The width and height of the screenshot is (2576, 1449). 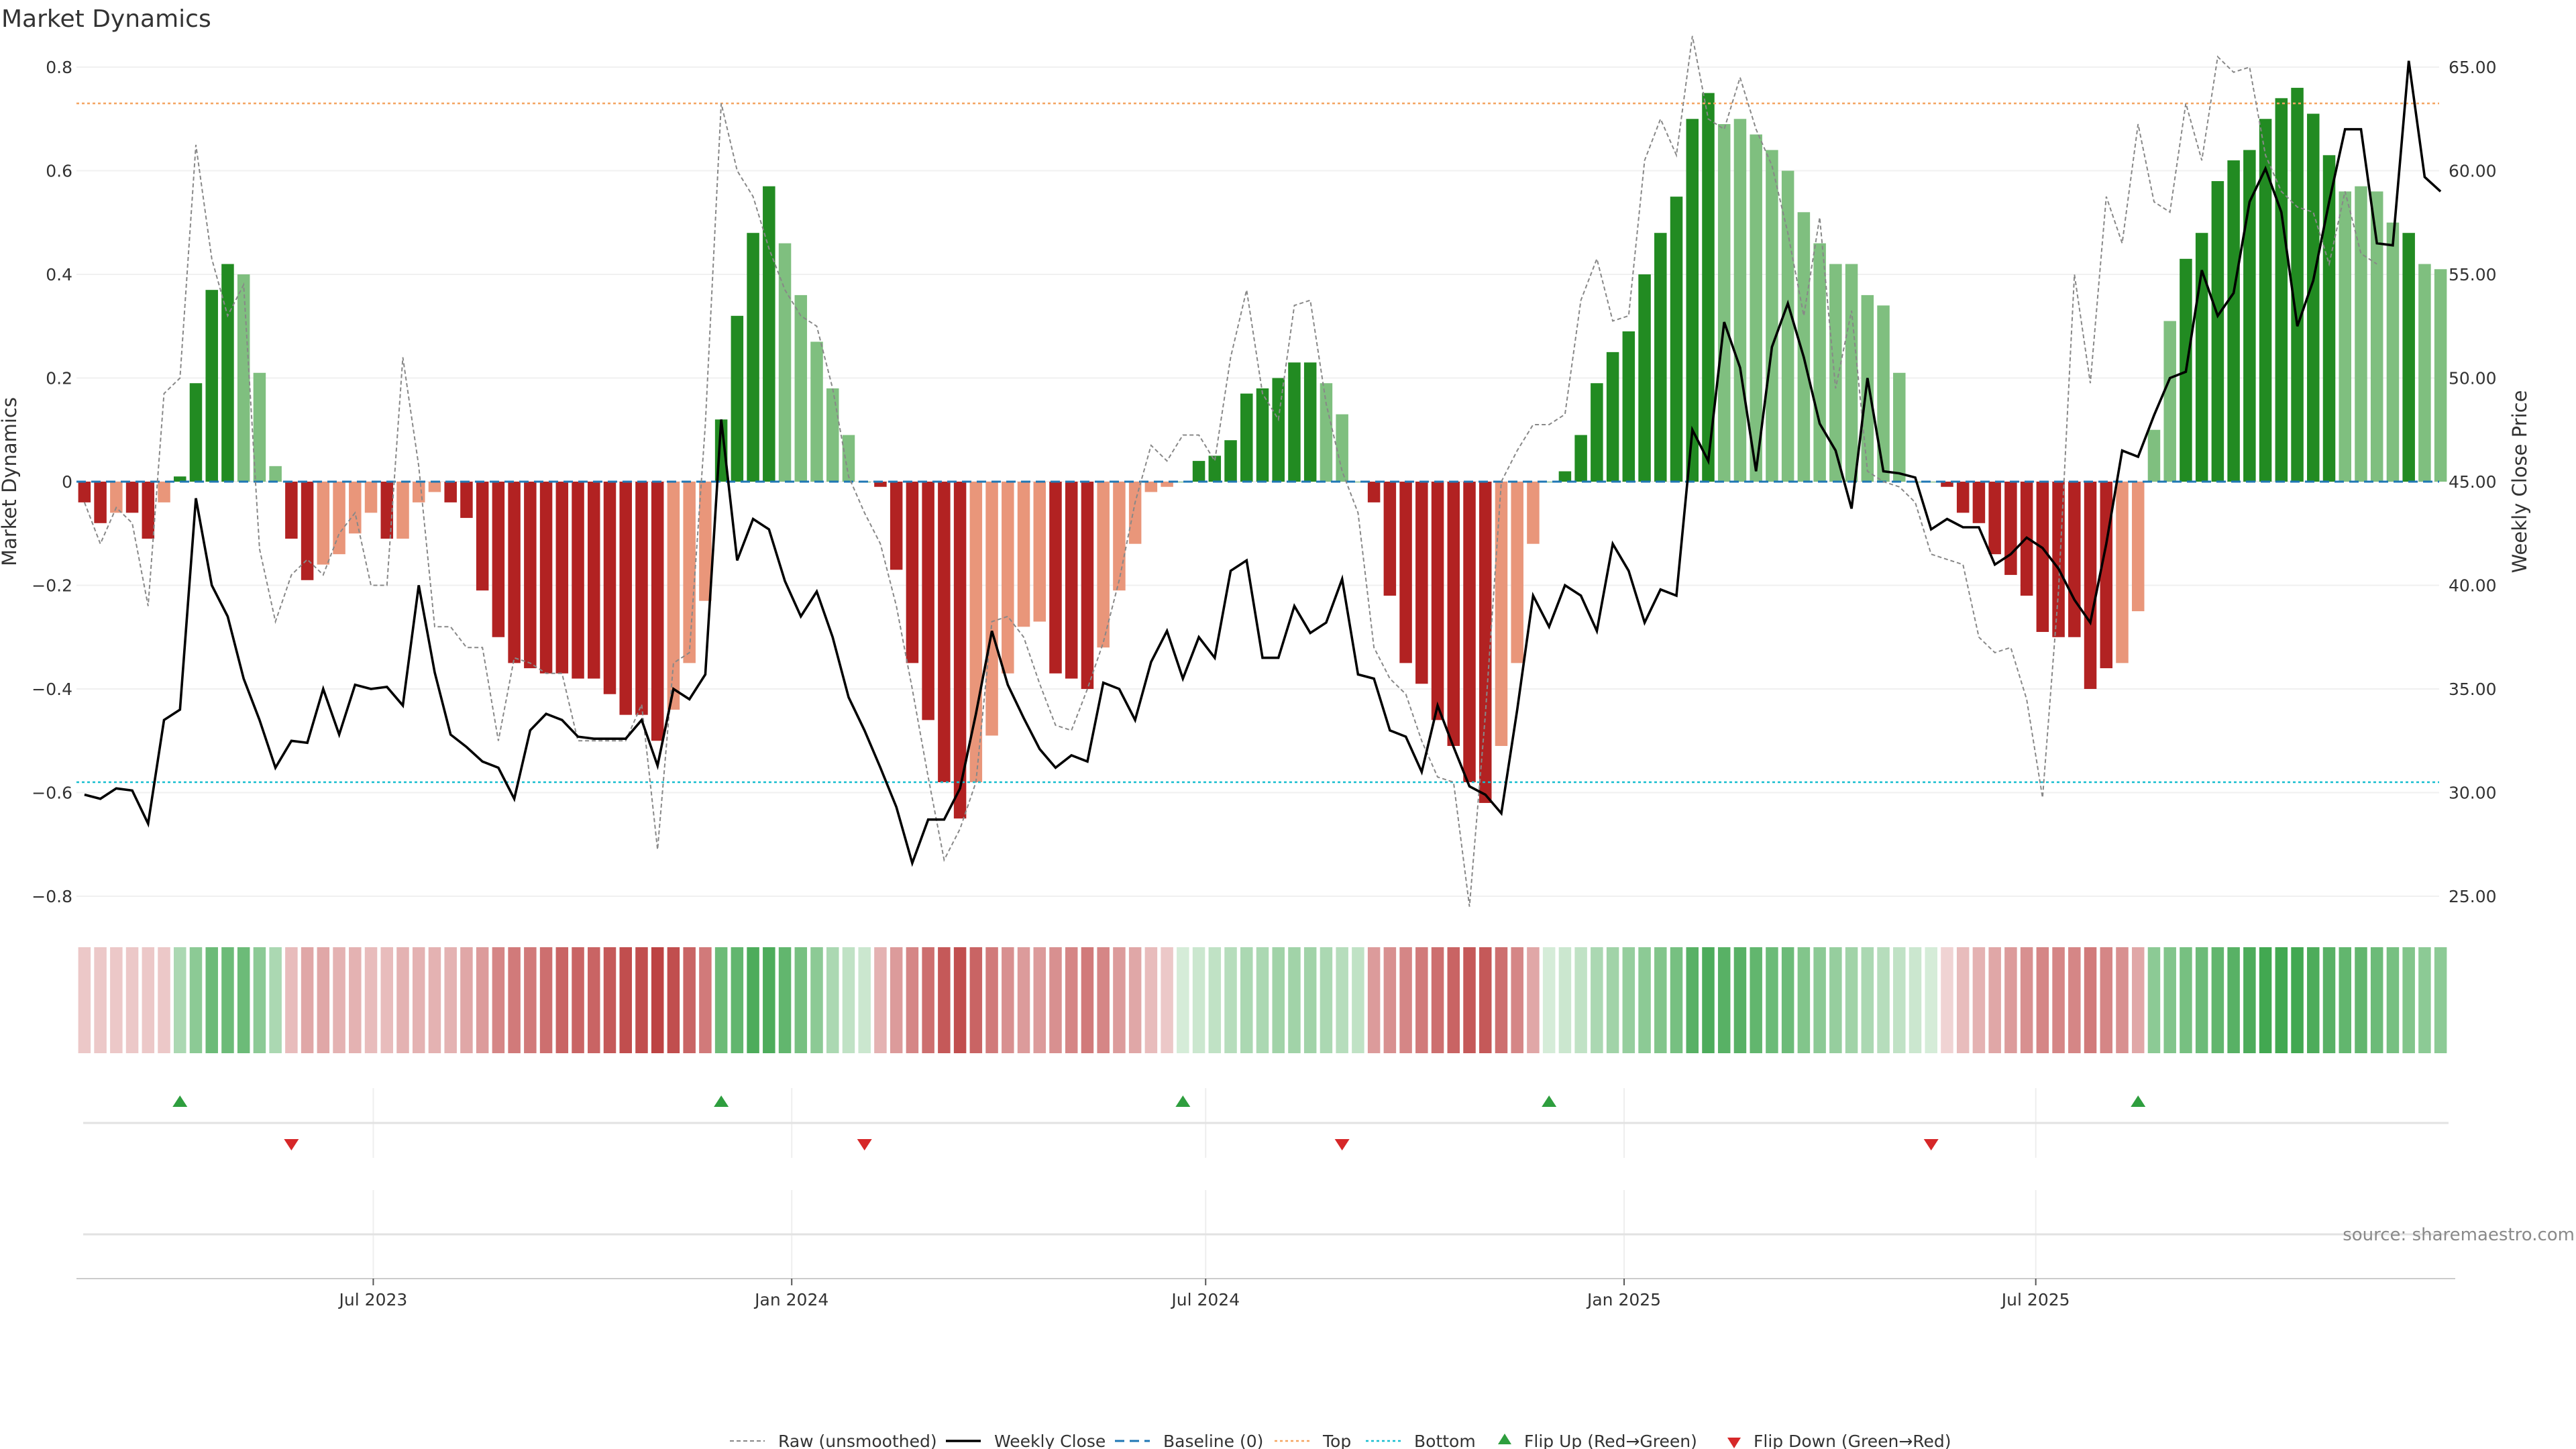 What do you see at coordinates (2473, 171) in the screenshot?
I see `right-tick-label: 60.00` at bounding box center [2473, 171].